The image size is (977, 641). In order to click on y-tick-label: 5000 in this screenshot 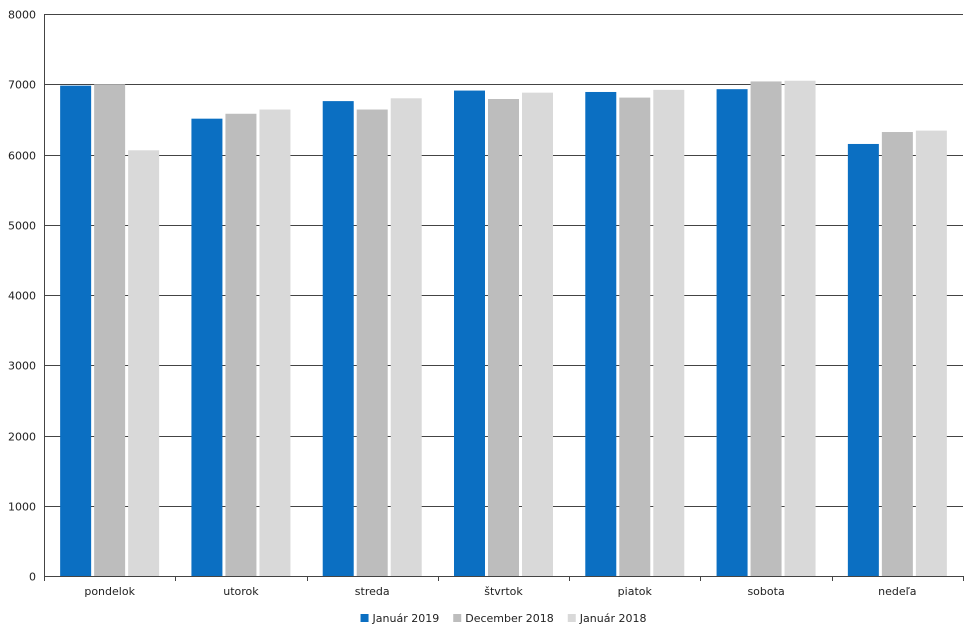, I will do `click(22, 226)`.